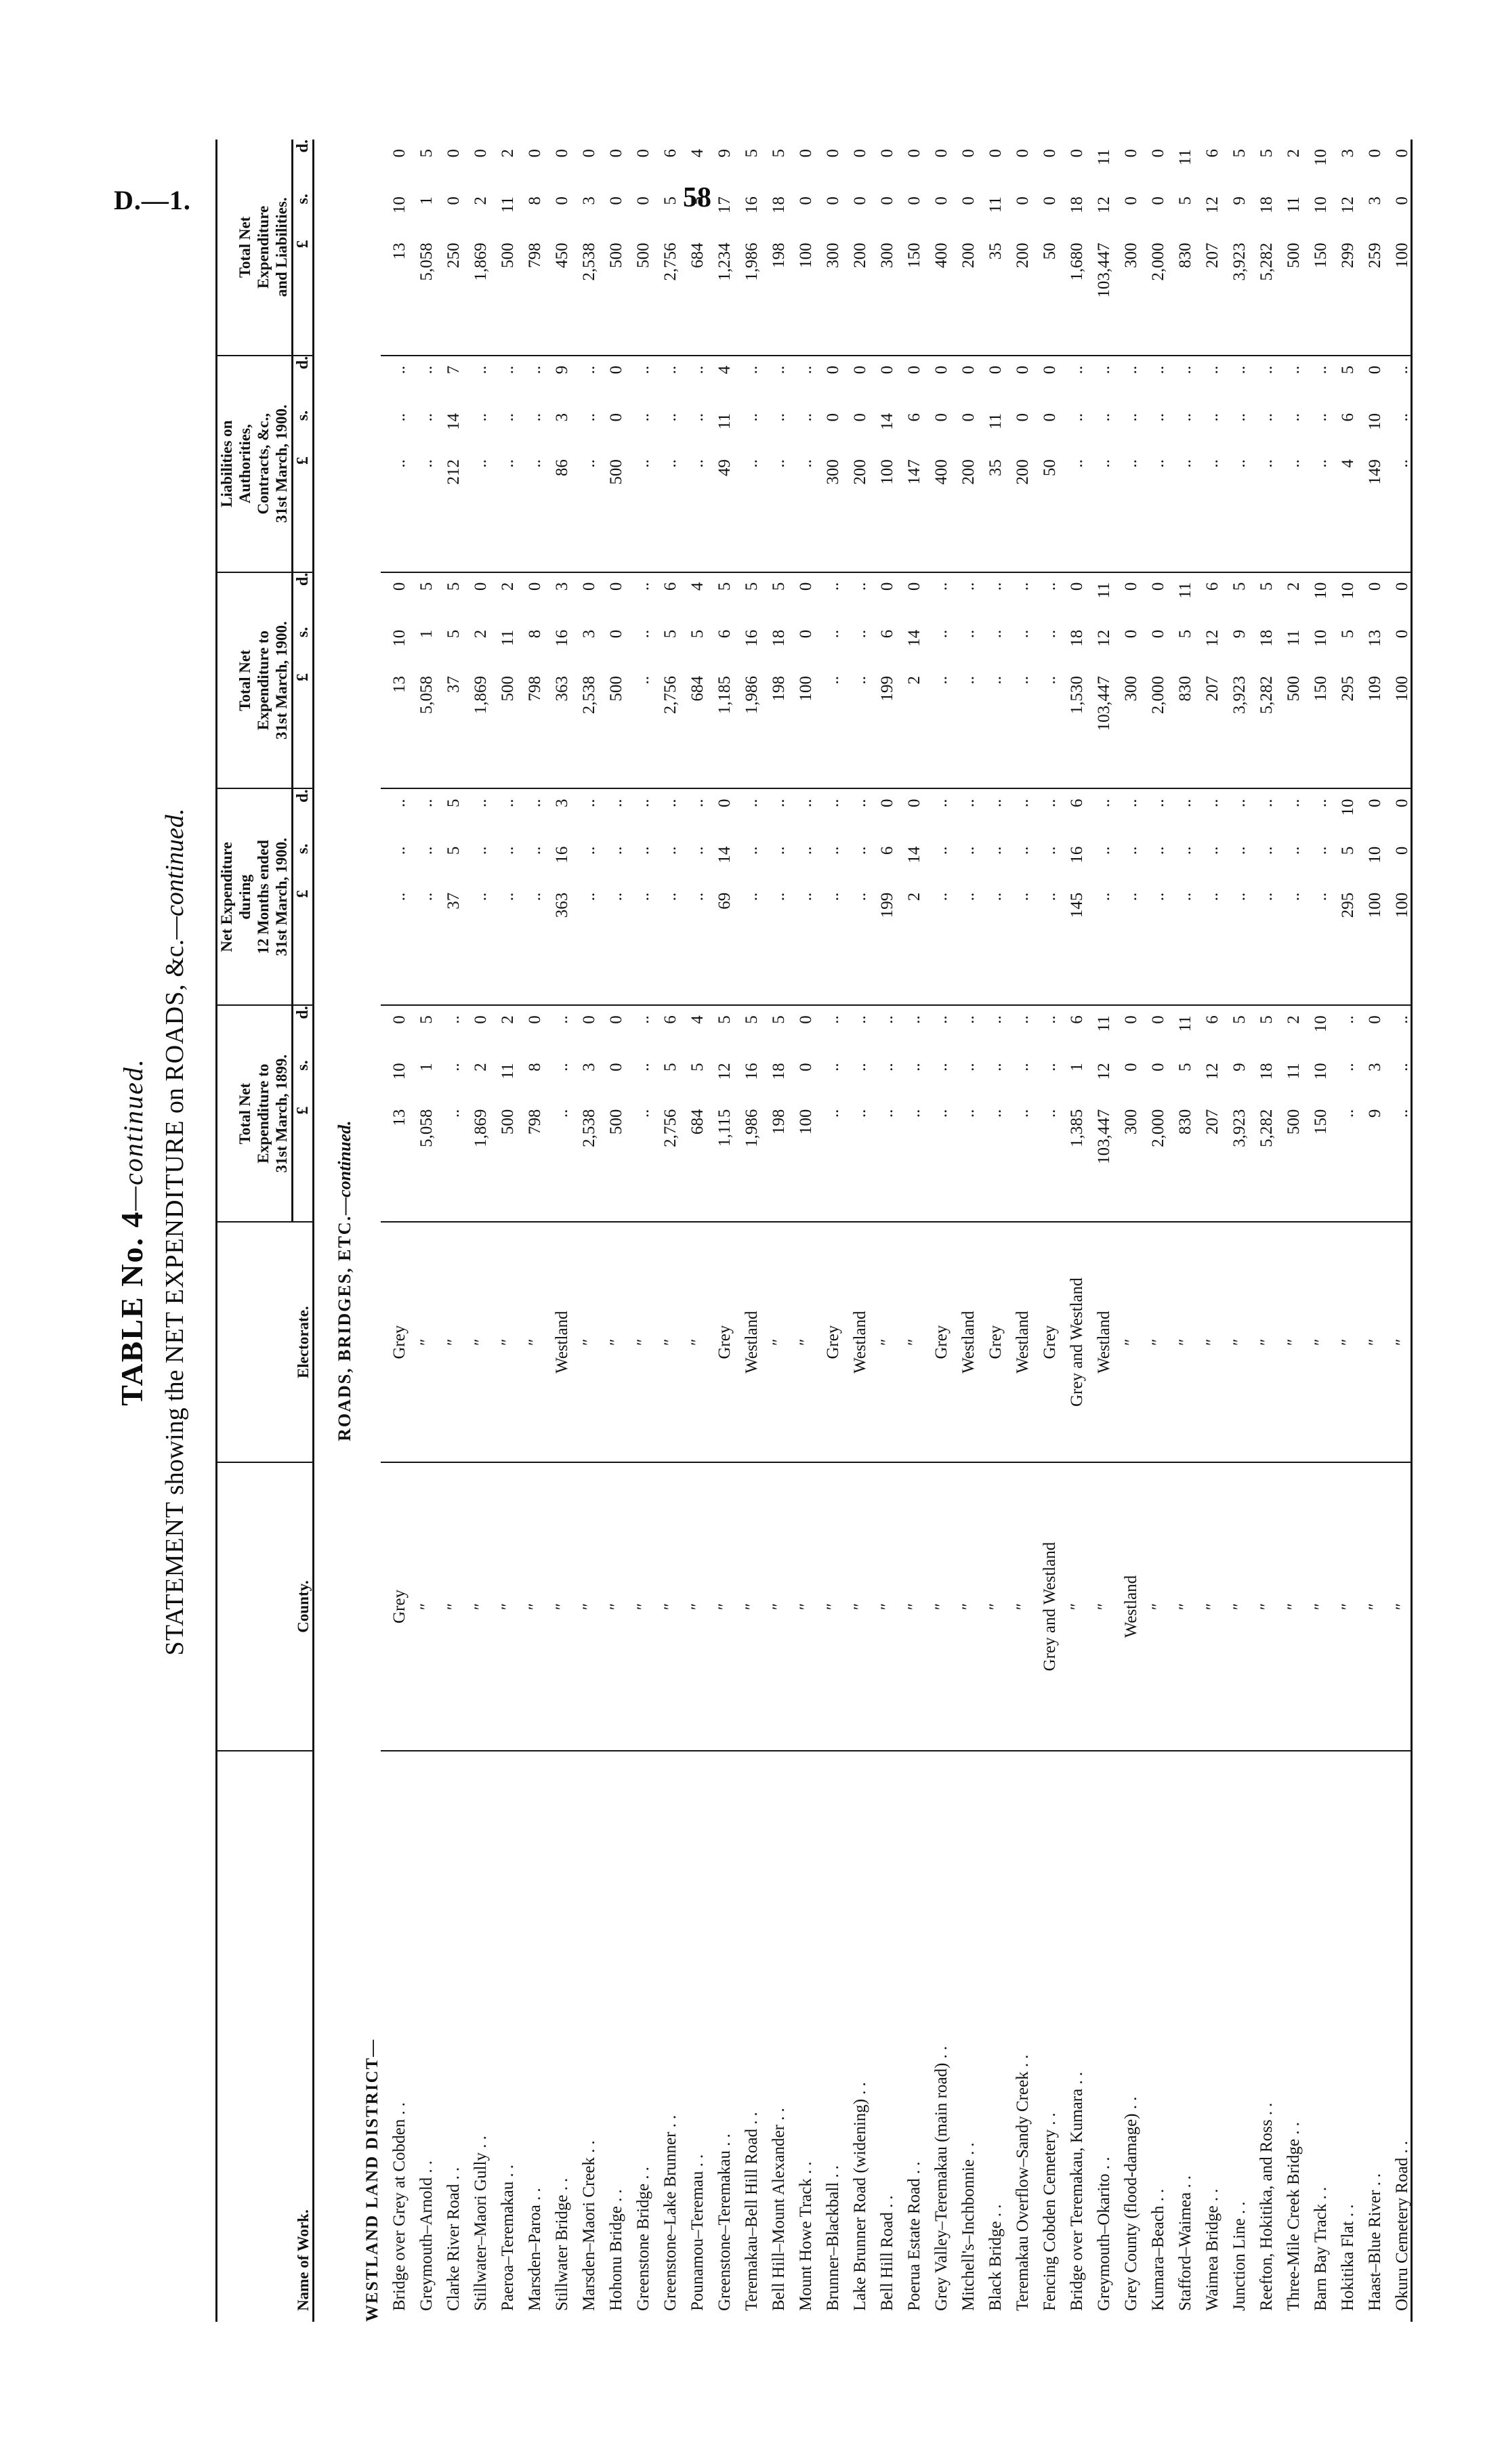  I want to click on cell-liabilities-shillings: 10, so click(1374, 421).